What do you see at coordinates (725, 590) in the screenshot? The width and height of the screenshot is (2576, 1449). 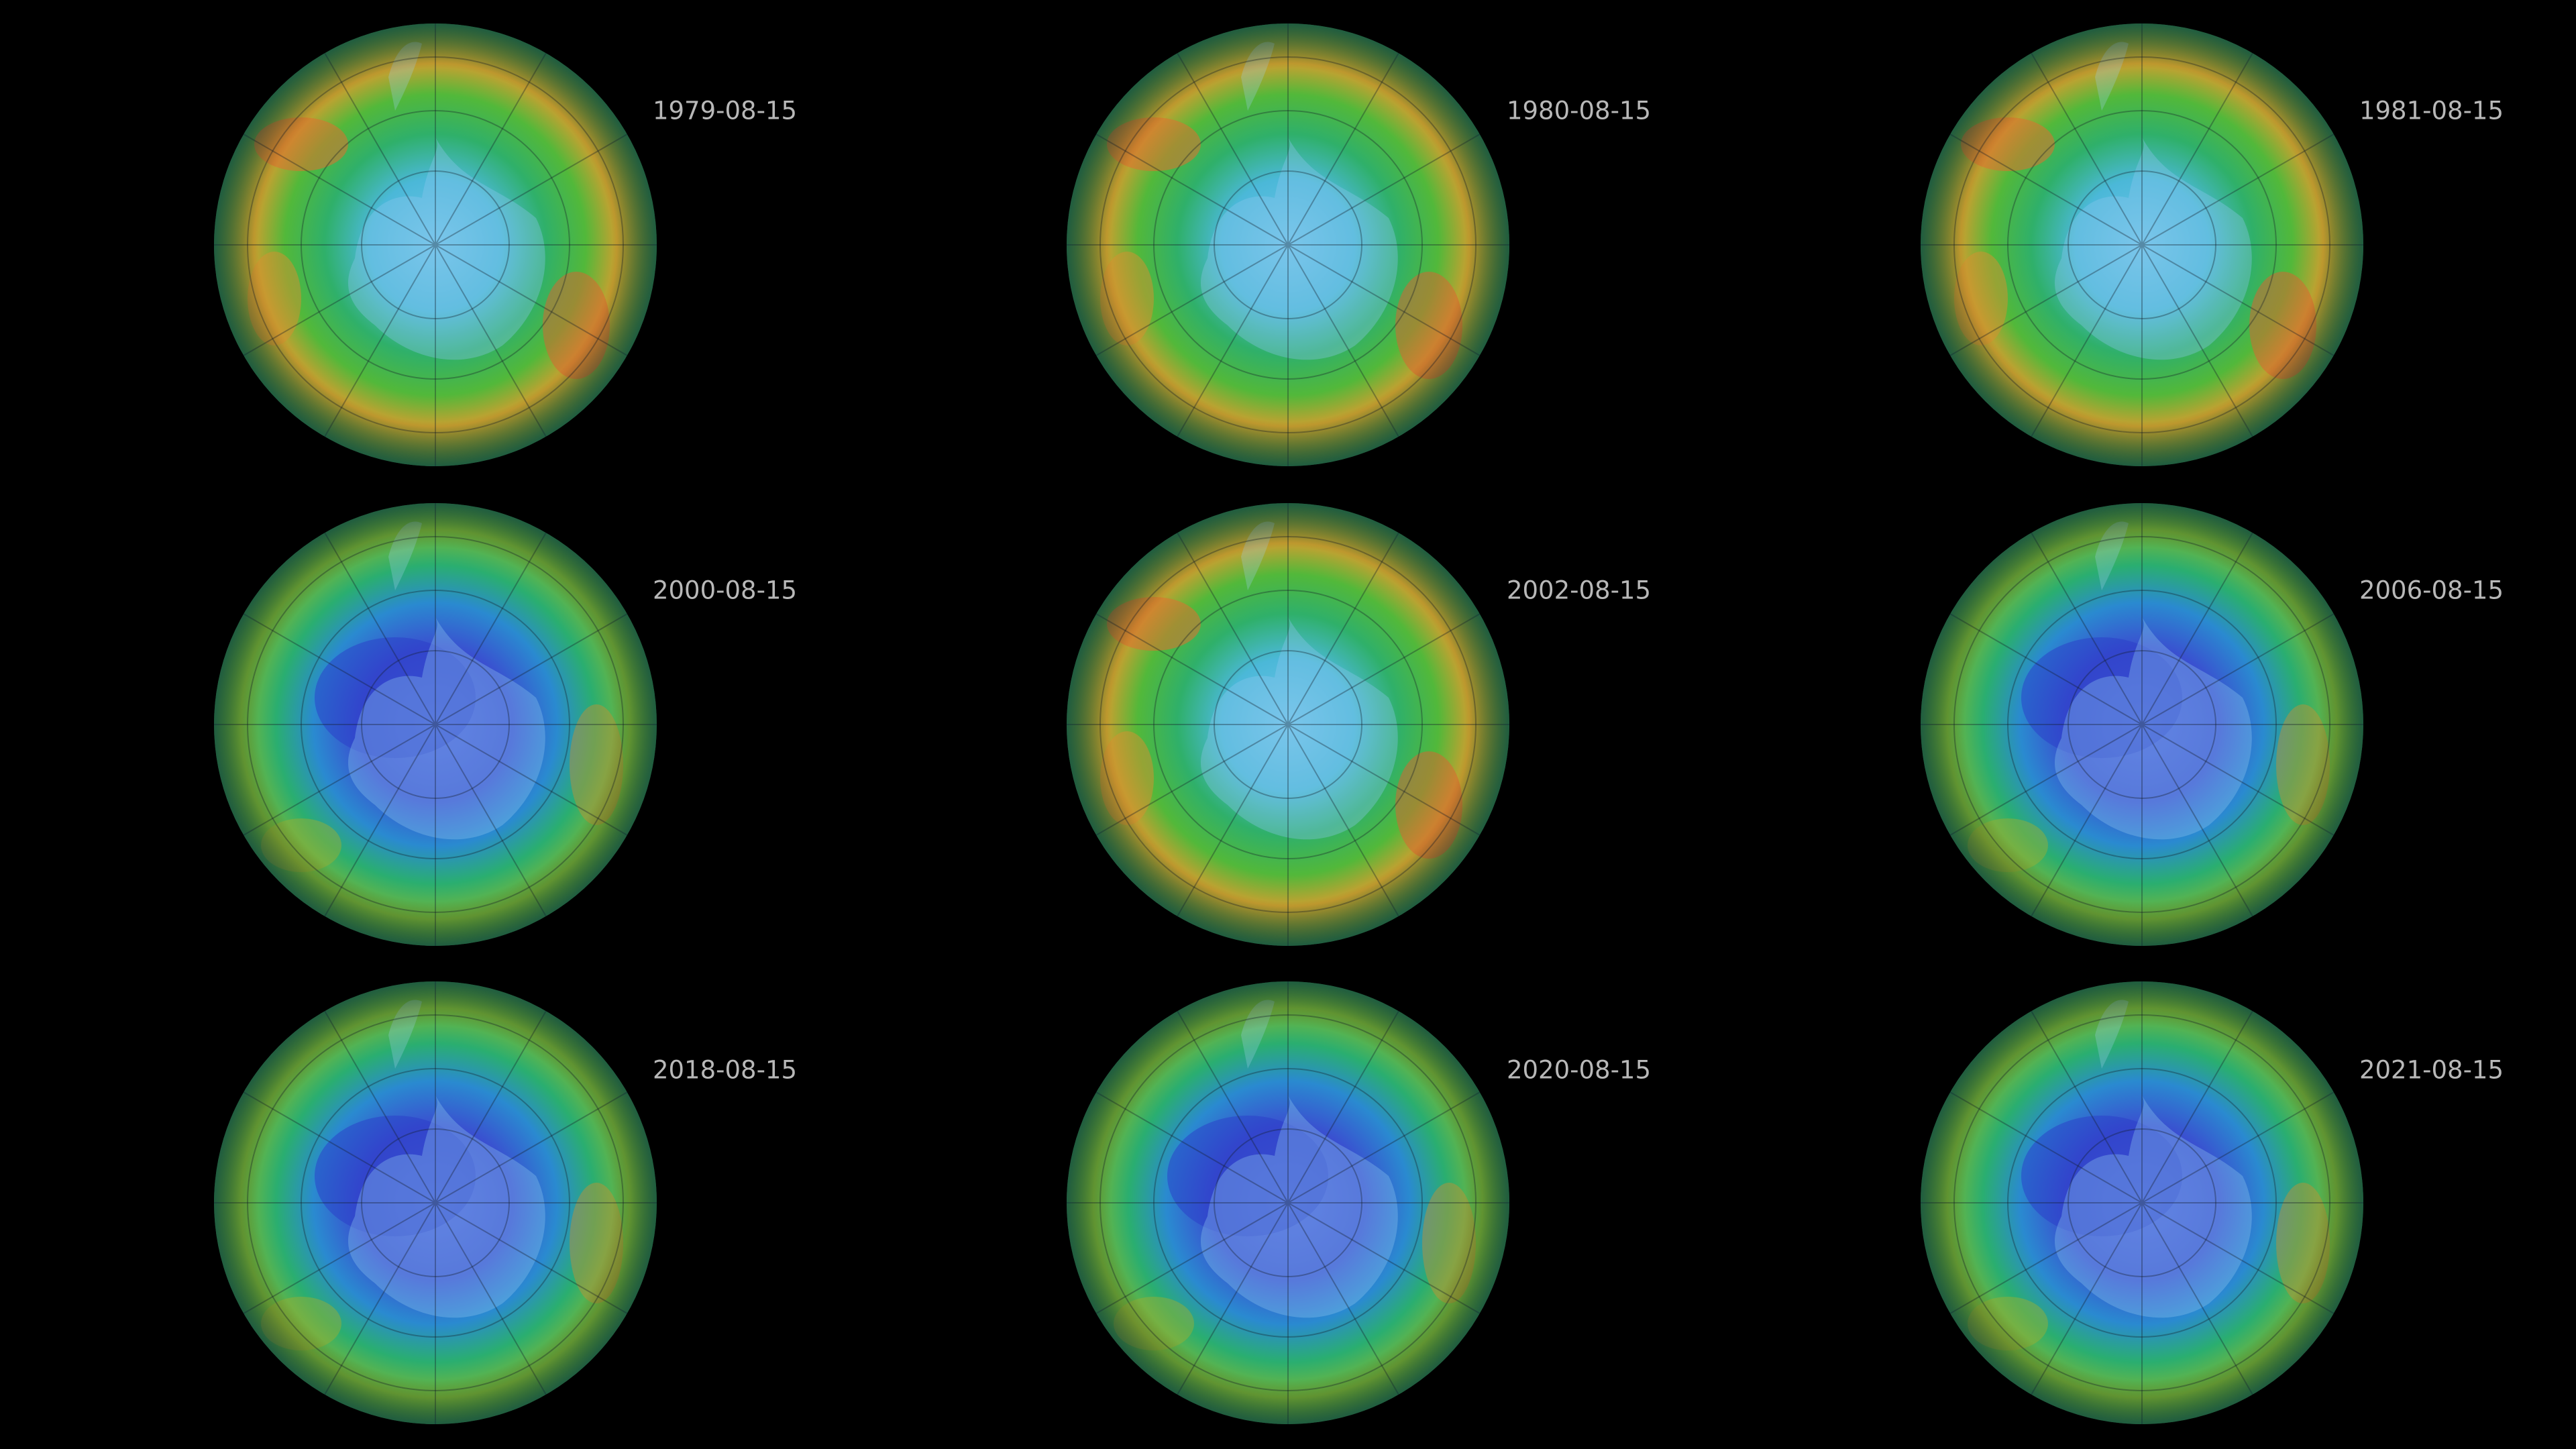 I see `date-label: 2000-08-15` at bounding box center [725, 590].